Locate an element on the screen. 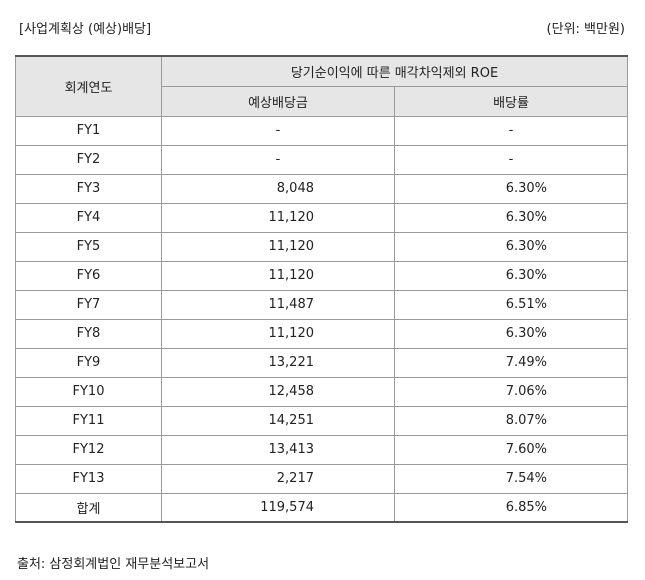  table-row: FY4 11,120 6.30% is located at coordinates (322, 217).